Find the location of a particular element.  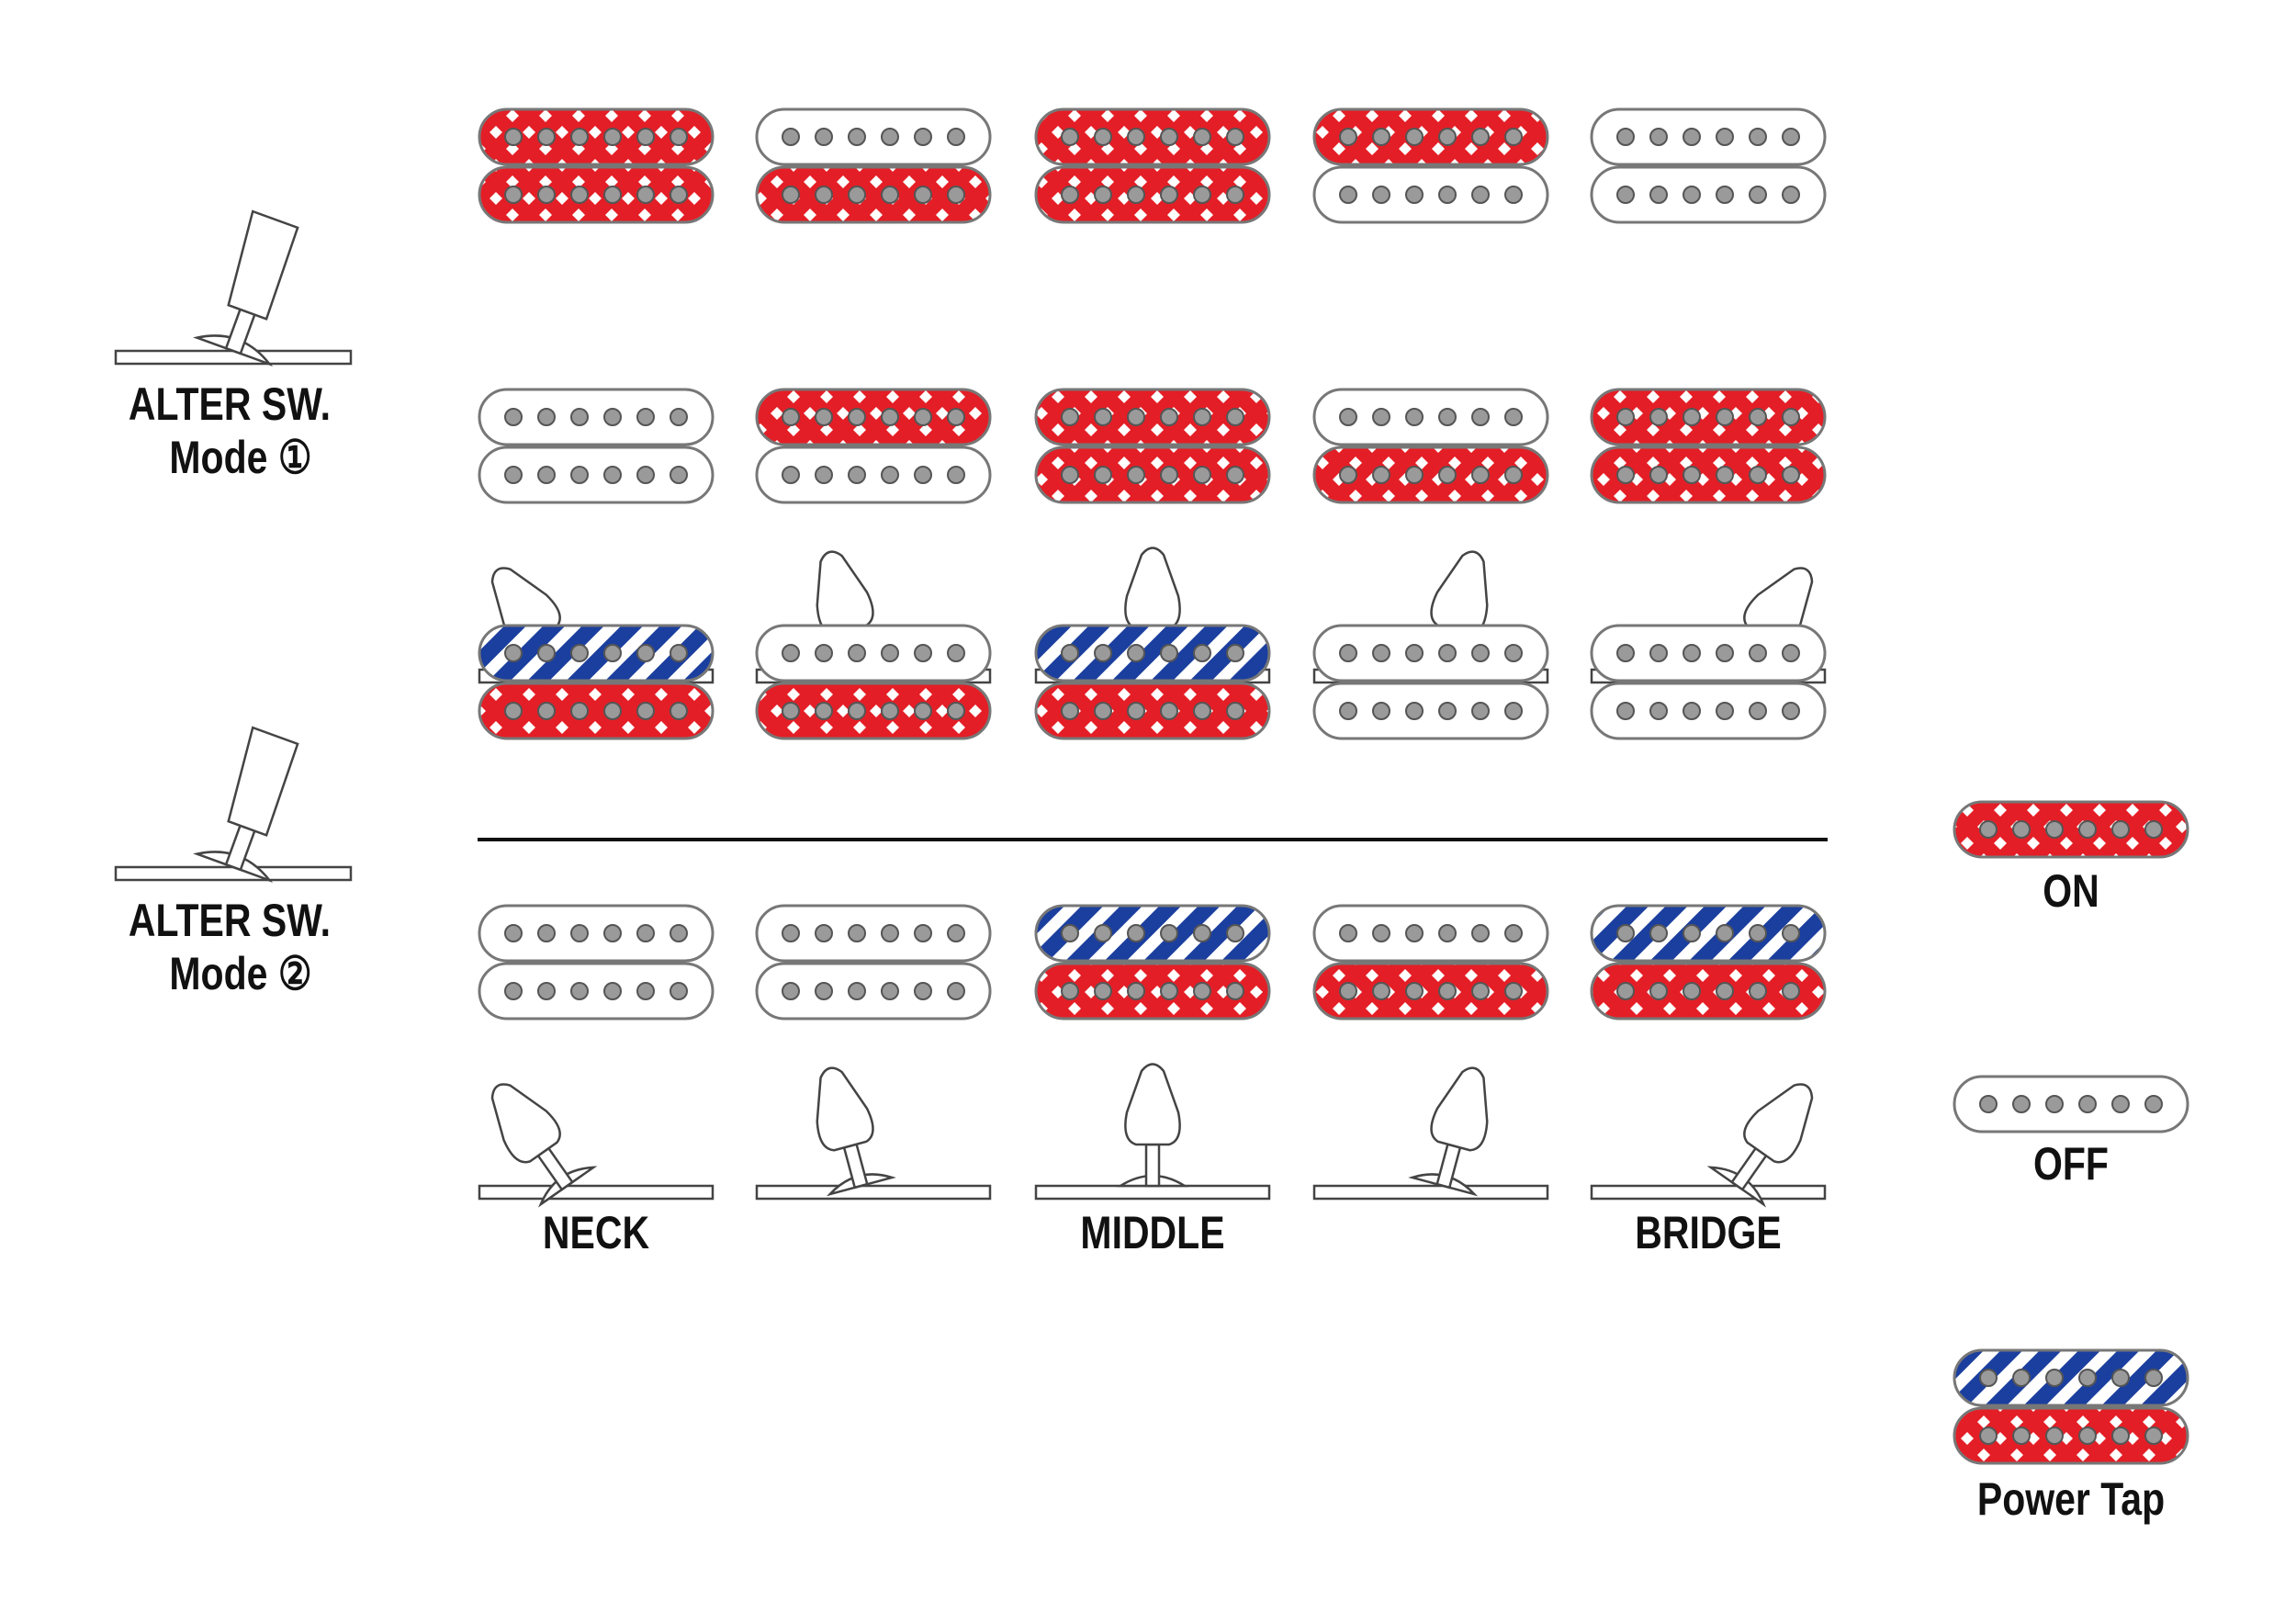

mode-label: Mode ① is located at coordinates (240, 457).